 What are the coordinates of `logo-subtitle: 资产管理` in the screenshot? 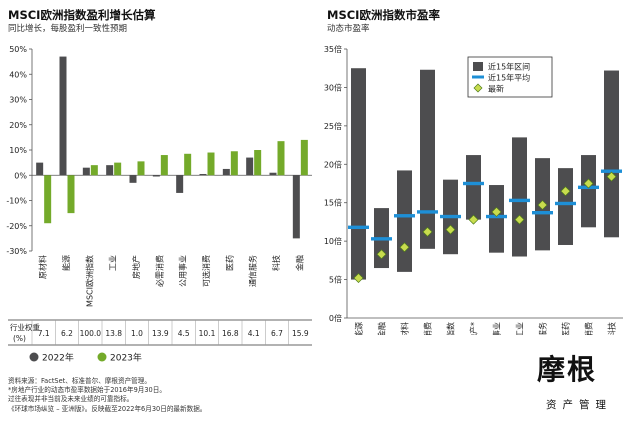 It's located at (579, 405).